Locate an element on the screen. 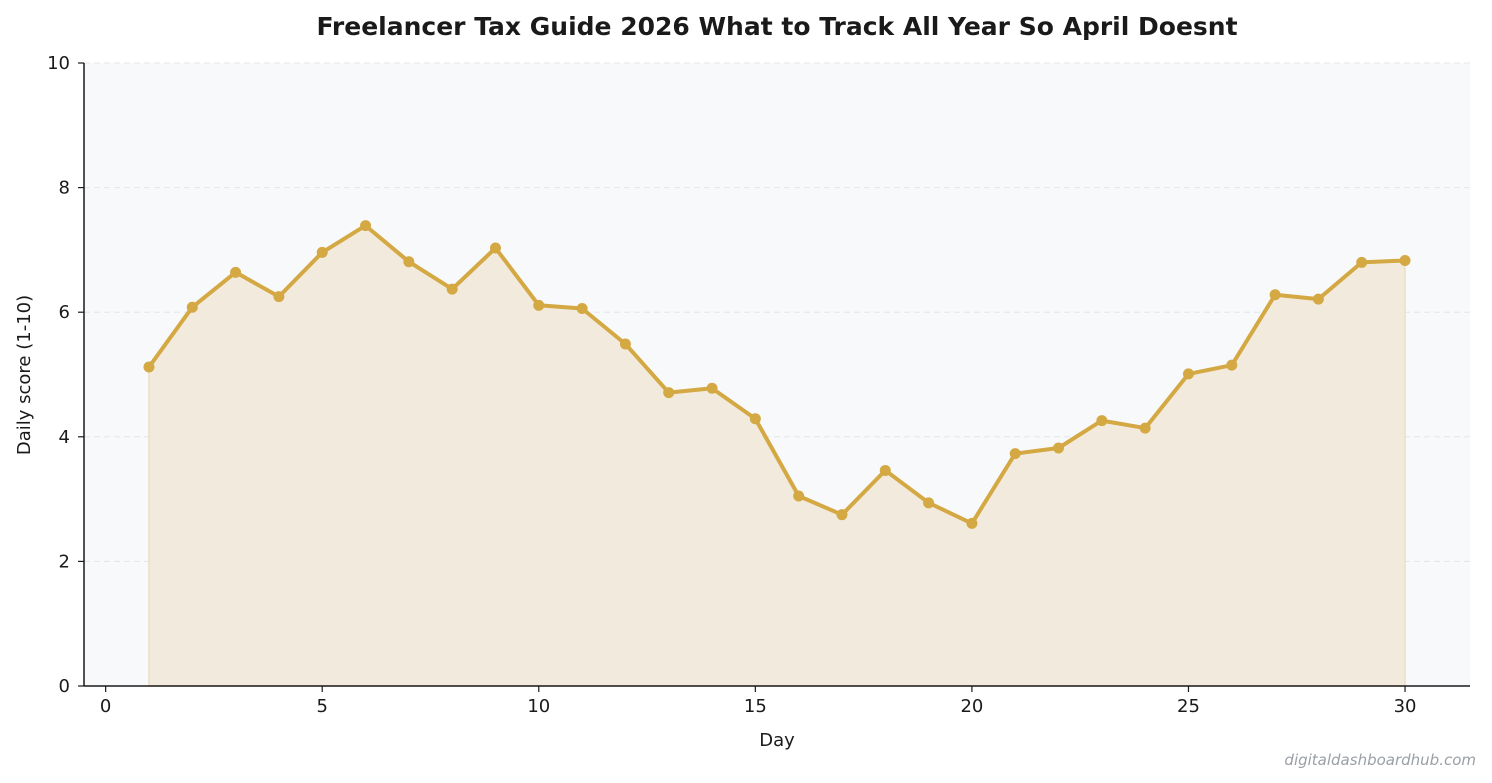  x-axis-label: Day is located at coordinates (777, 740).